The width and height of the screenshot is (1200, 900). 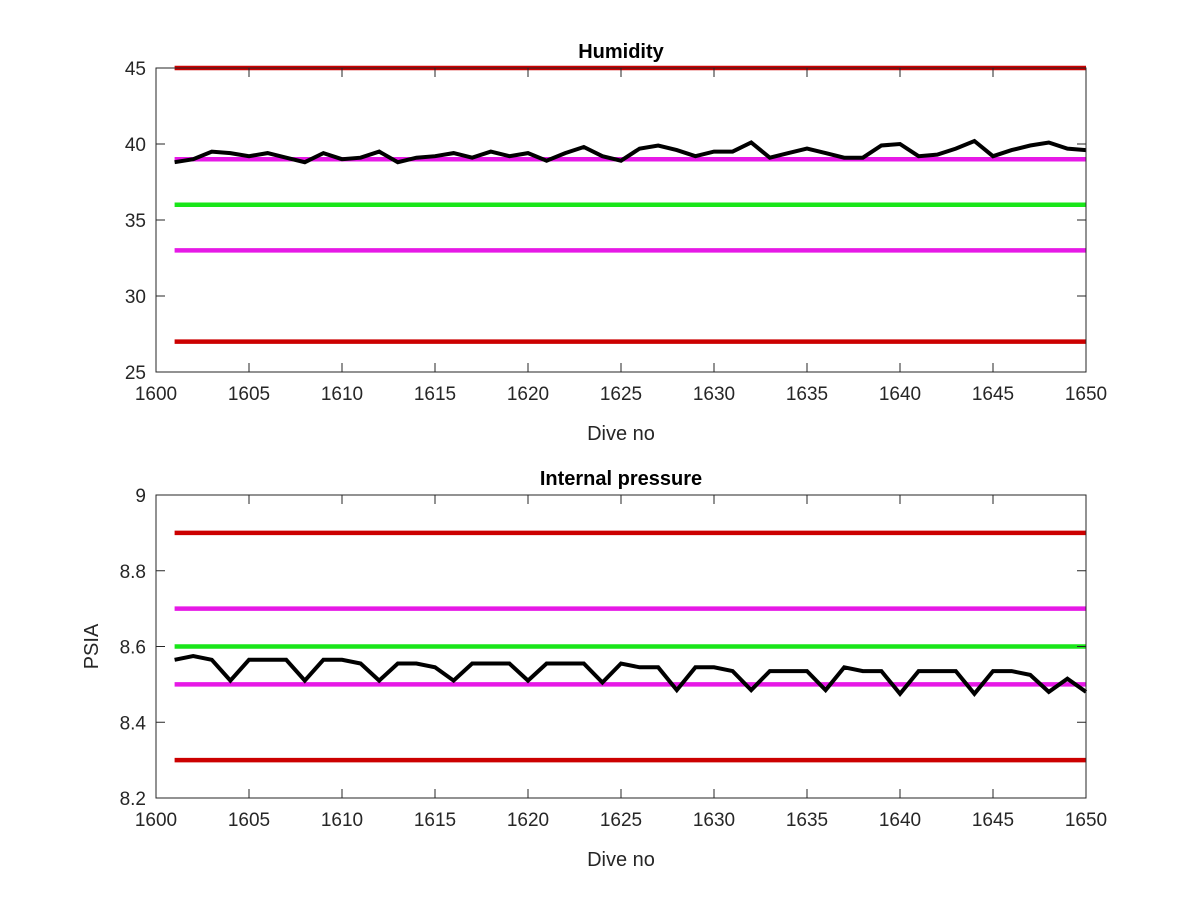 What do you see at coordinates (140, 496) in the screenshot?
I see `y-tick-label: 9` at bounding box center [140, 496].